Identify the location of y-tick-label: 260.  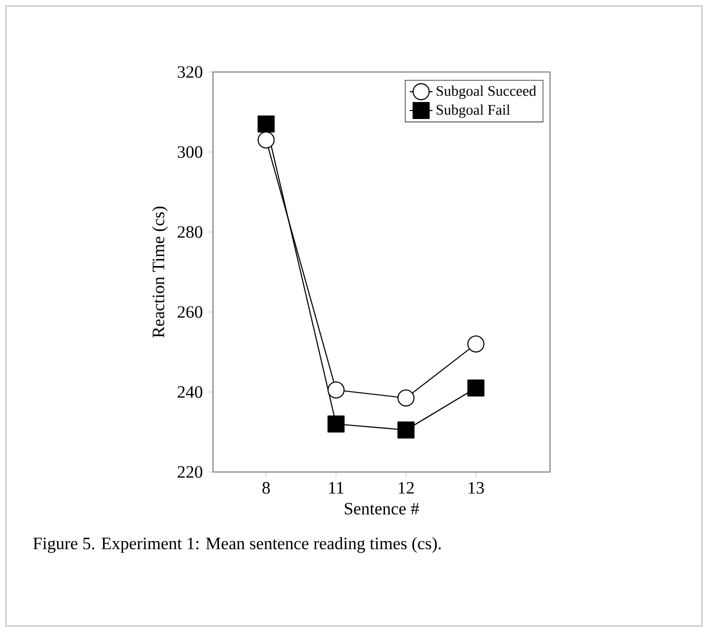
(190, 312).